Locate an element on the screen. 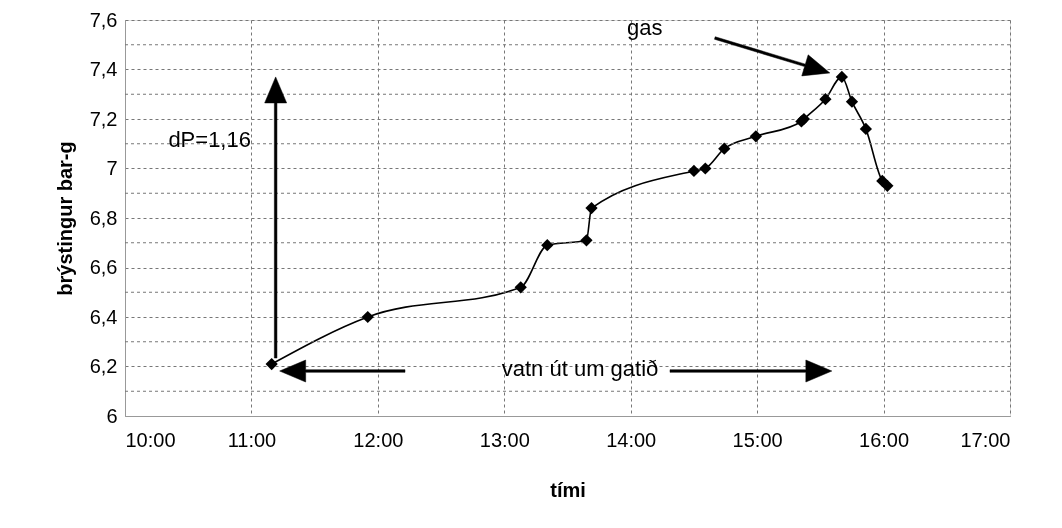 The height and width of the screenshot is (528, 1062). y-tick-label: 7,6 is located at coordinates (103, 19).